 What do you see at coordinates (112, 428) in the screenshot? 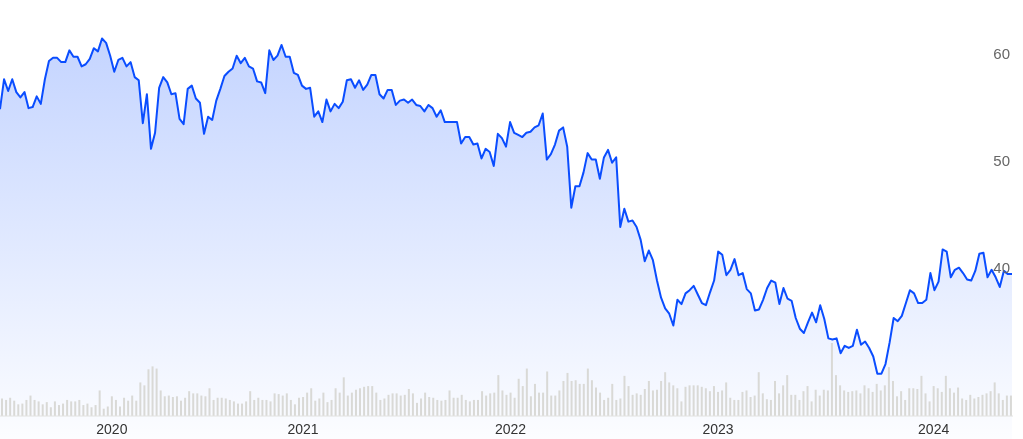
I see `x-tick-label: 2020` at bounding box center [112, 428].